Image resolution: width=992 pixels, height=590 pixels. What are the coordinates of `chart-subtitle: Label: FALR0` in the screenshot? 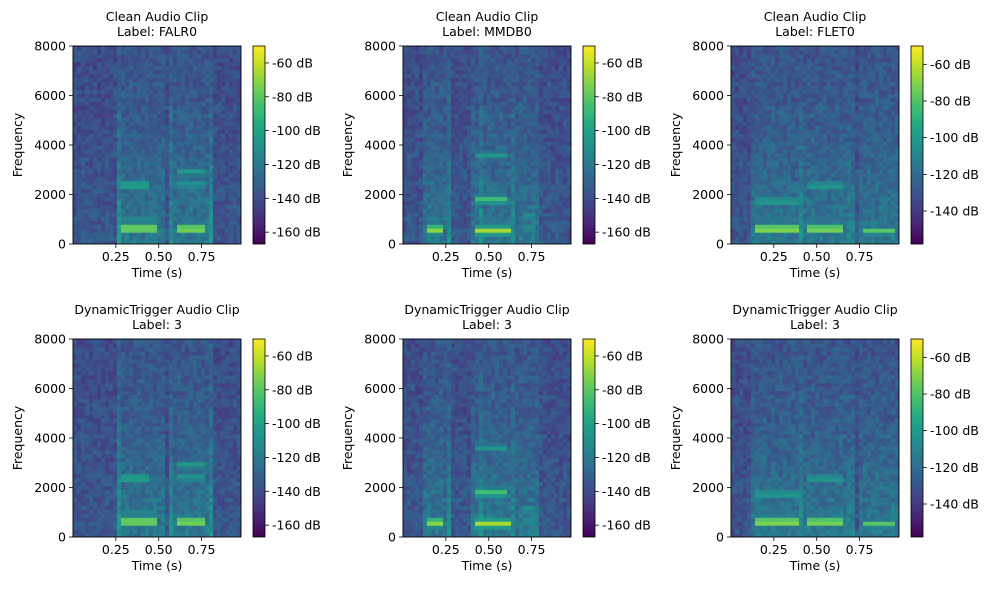 It's located at (157, 31).